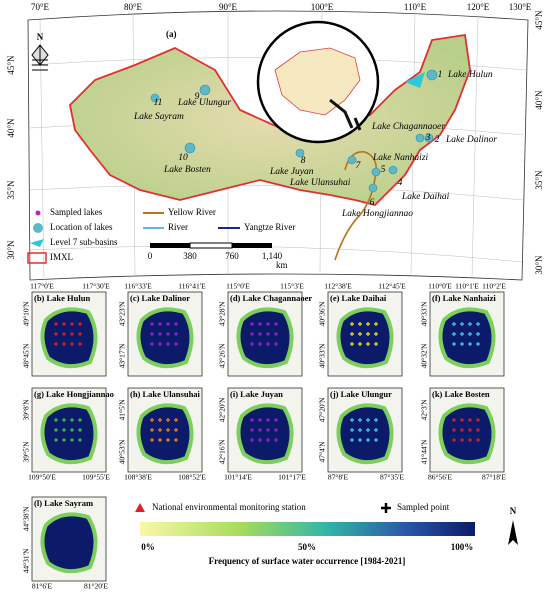 This screenshot has height=600, width=550. What do you see at coordinates (238, 286) in the screenshot?
I see `panel-x-label: 115°0'E` at bounding box center [238, 286].